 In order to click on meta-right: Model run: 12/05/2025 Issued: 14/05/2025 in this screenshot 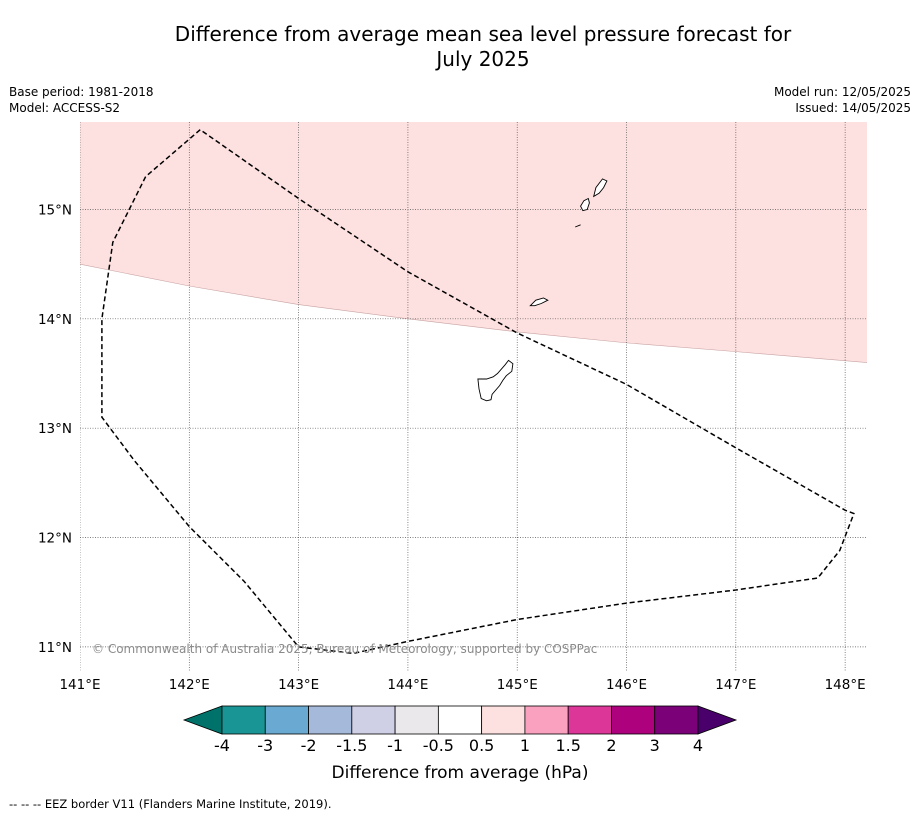, I will do `click(842, 100)`.